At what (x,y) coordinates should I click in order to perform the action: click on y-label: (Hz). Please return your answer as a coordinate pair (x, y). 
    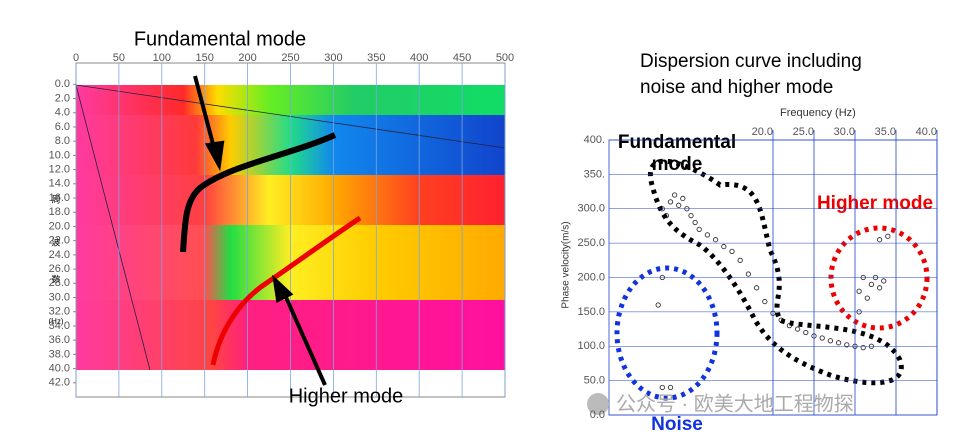
    Looking at the image, I should click on (55, 321).